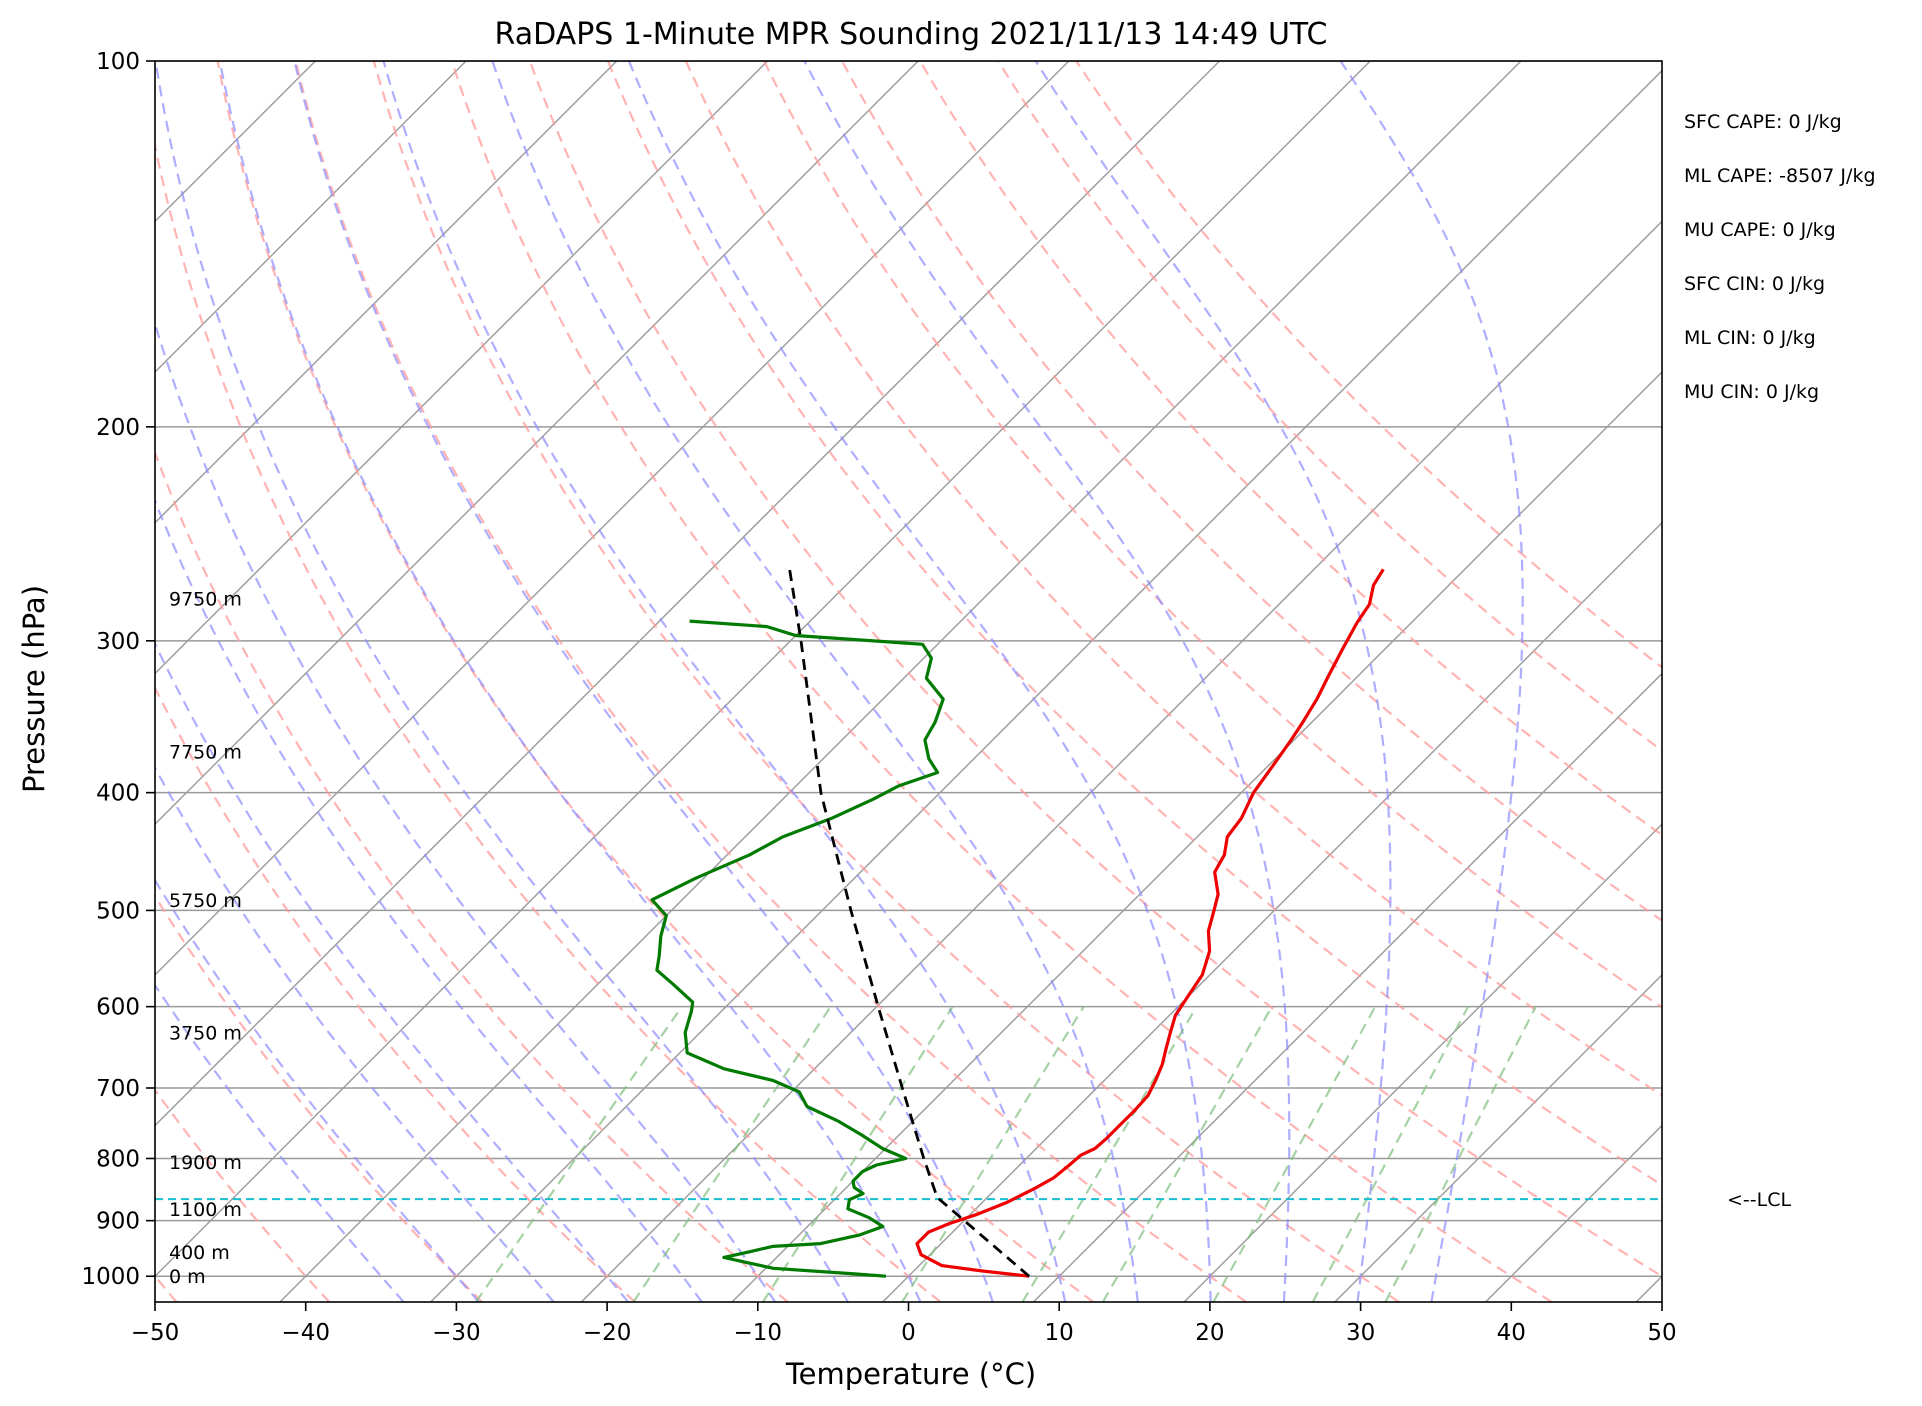 This screenshot has width=1922, height=1406. Describe the element at coordinates (118, 62) in the screenshot. I see `y-tick-label: 100` at that location.